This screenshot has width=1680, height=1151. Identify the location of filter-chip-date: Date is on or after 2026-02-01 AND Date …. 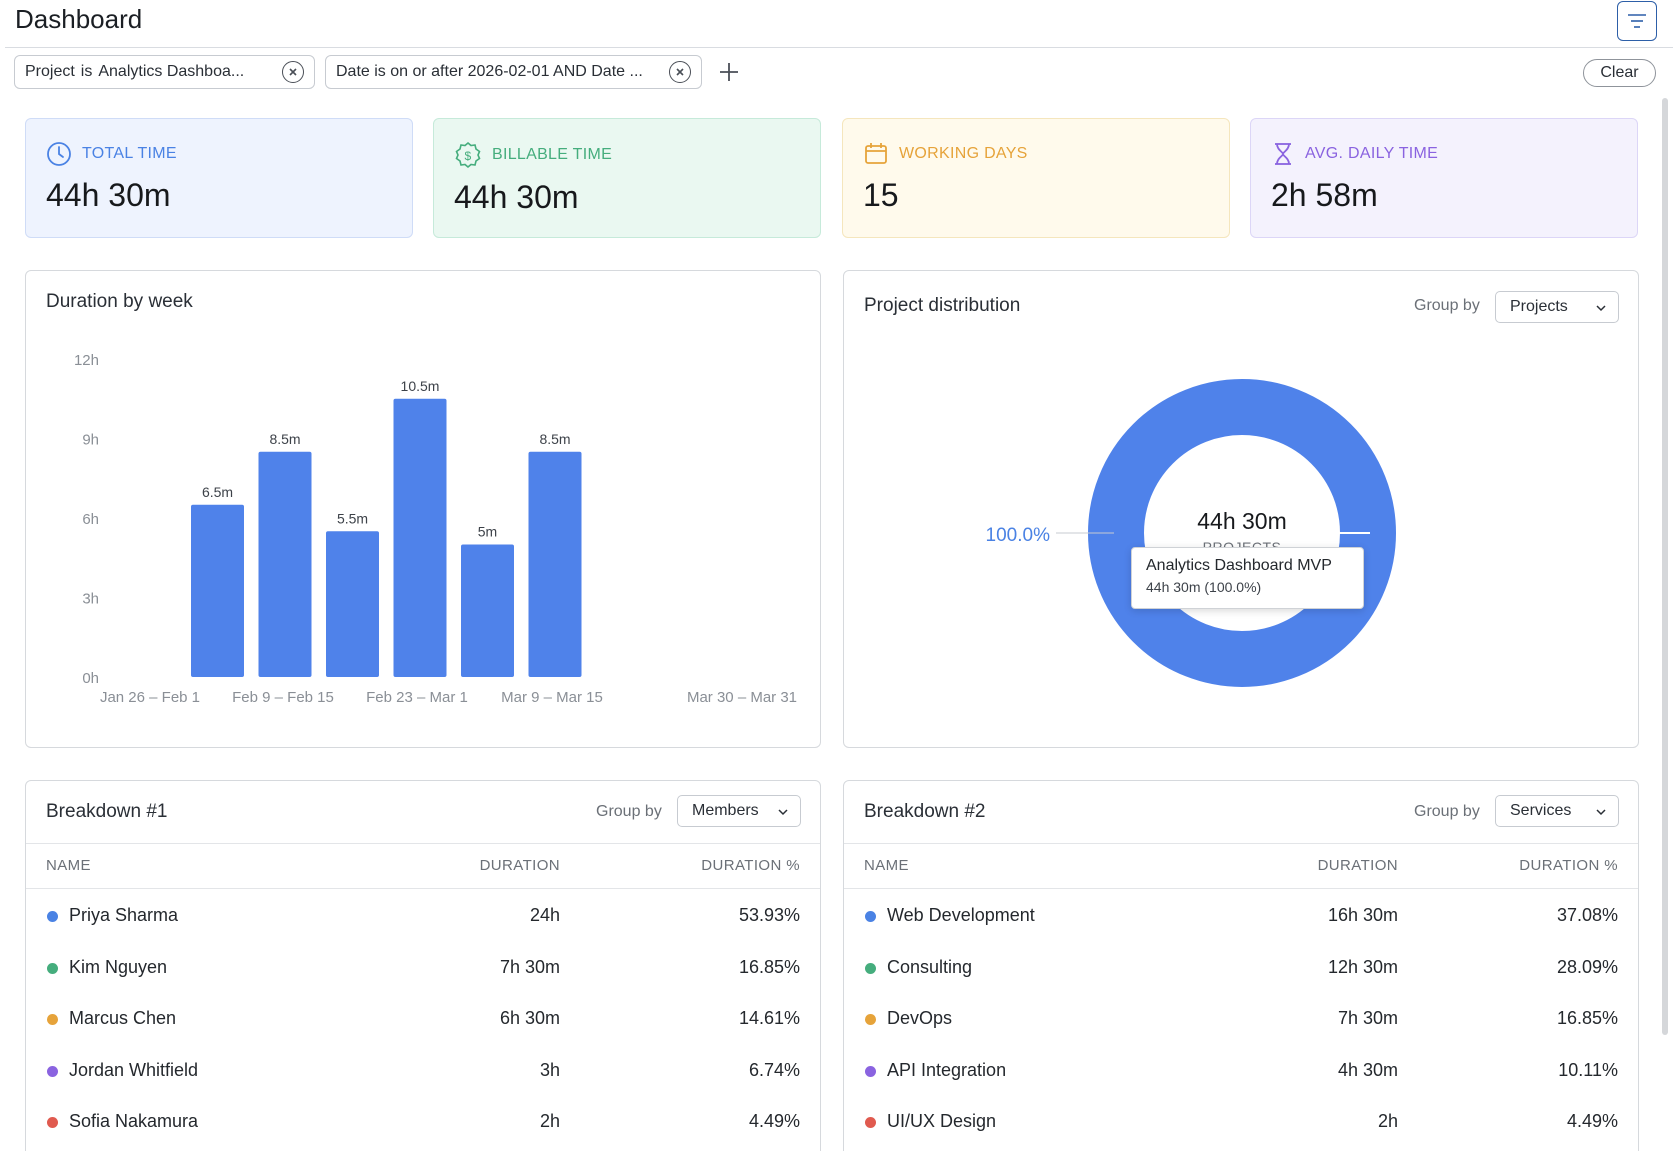
(513, 72).